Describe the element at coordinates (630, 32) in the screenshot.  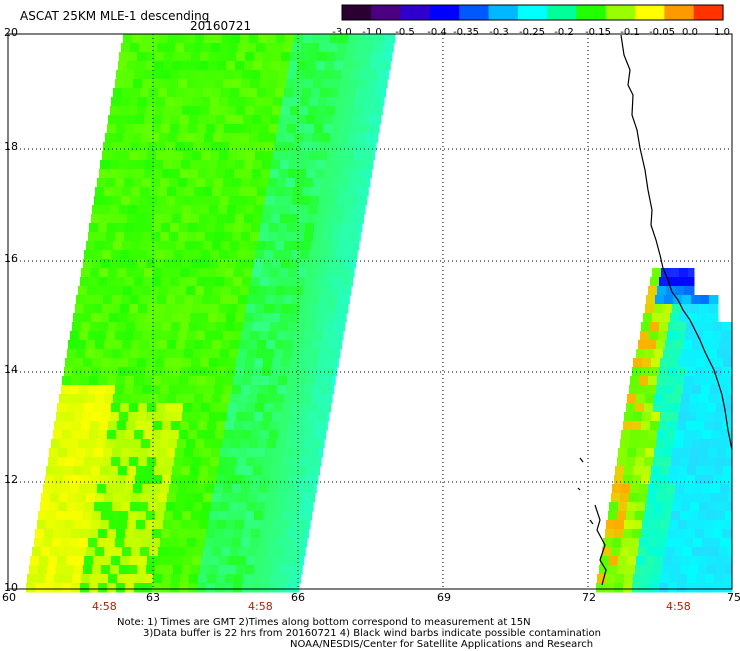
I see `colorbar-label: -0.1` at that location.